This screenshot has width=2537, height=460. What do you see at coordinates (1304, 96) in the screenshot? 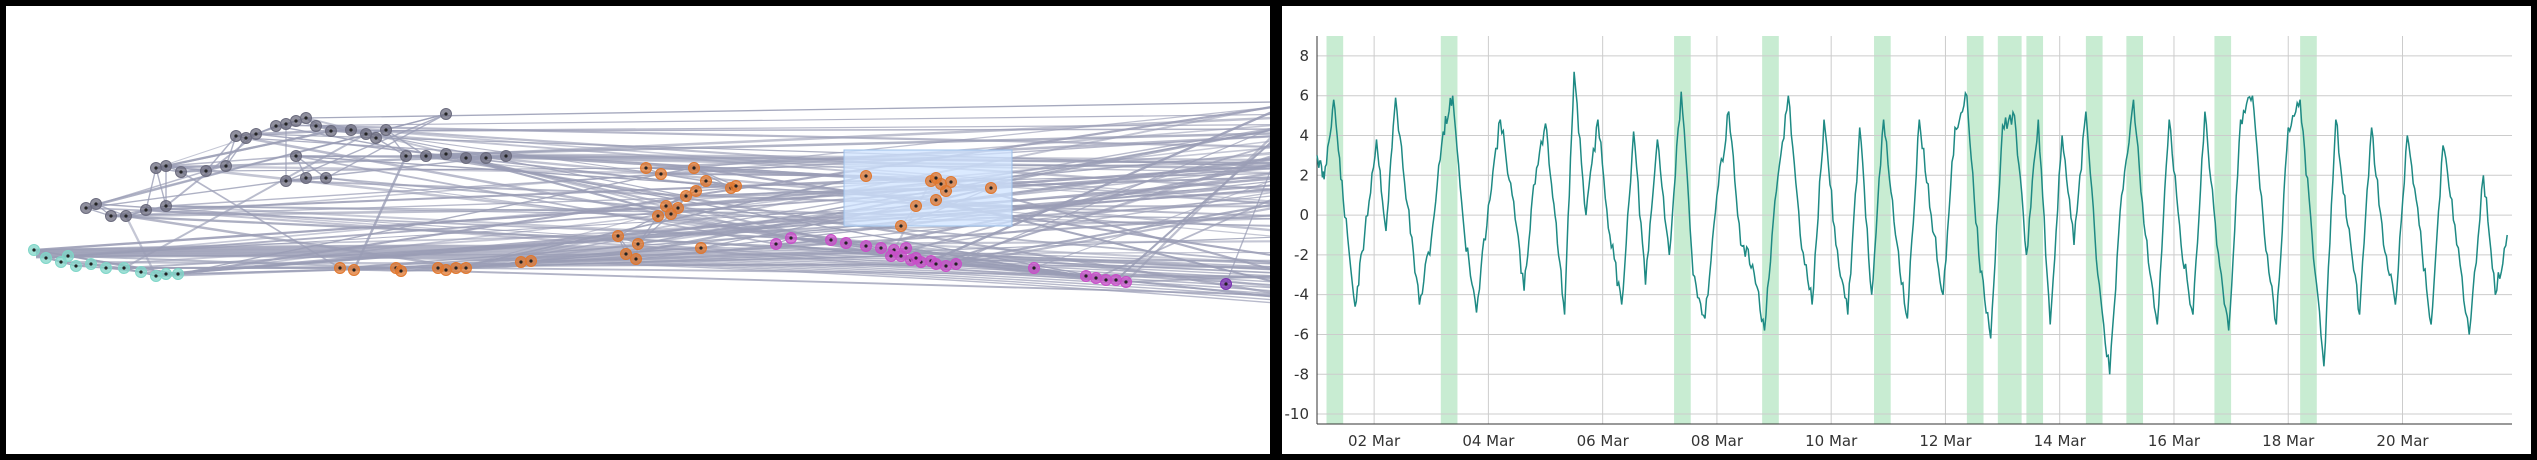
I see `y-tick-label: 6` at bounding box center [1304, 96].